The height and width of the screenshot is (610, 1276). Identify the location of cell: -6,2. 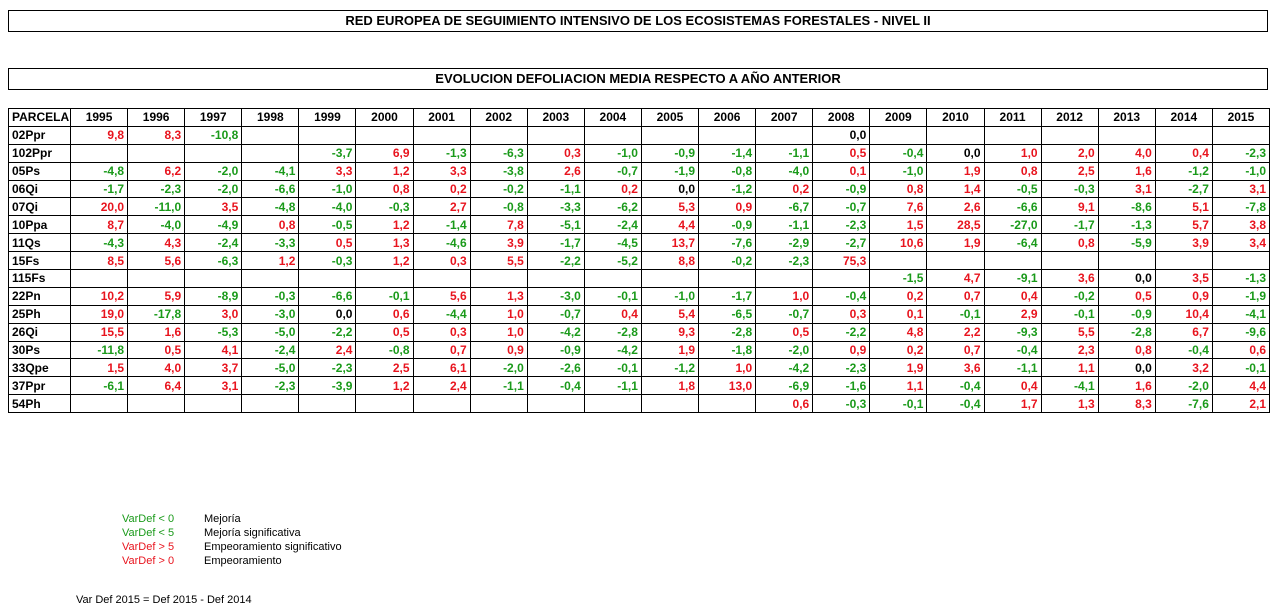
(612, 207).